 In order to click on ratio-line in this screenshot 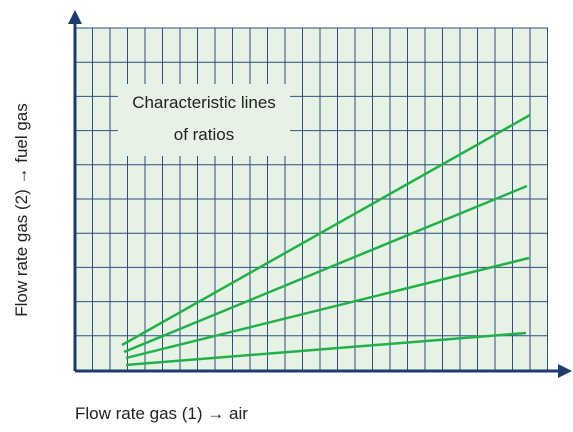, I will do `click(326, 349)`.